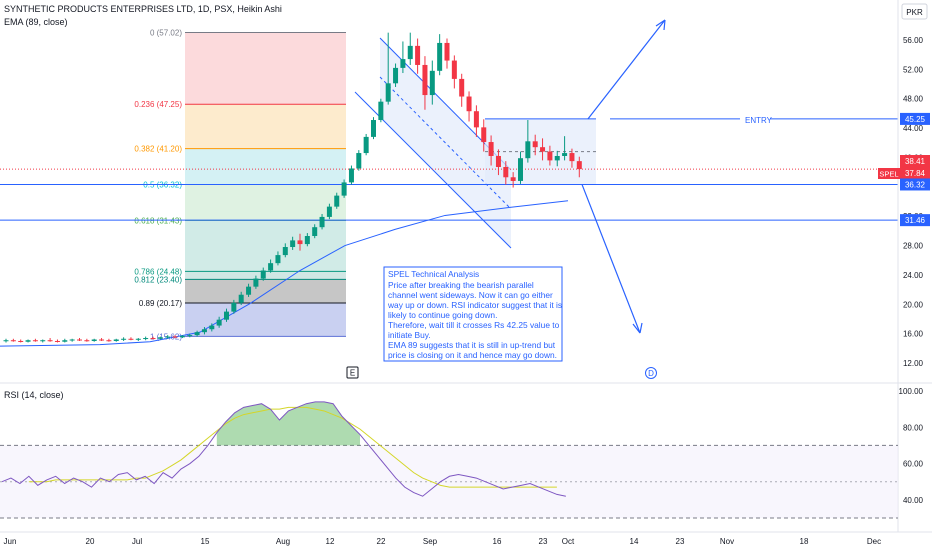  Describe the element at coordinates (443, 541) in the screenshot. I see `time-axis: Jun 20 Jul 15 Aug 12 22 Sep 16 23 Oct 14 23 Nov 18 Dec` at that location.